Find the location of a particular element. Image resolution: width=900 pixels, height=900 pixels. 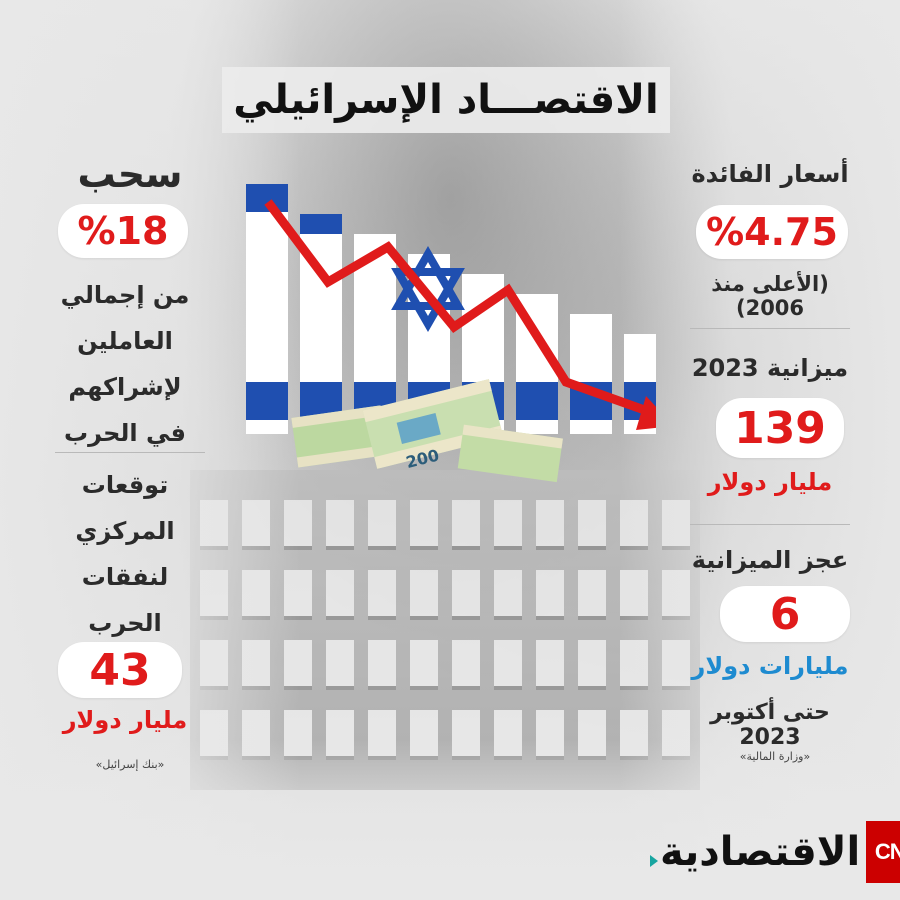

logo-accent-icon is located at coordinates (654, 861).